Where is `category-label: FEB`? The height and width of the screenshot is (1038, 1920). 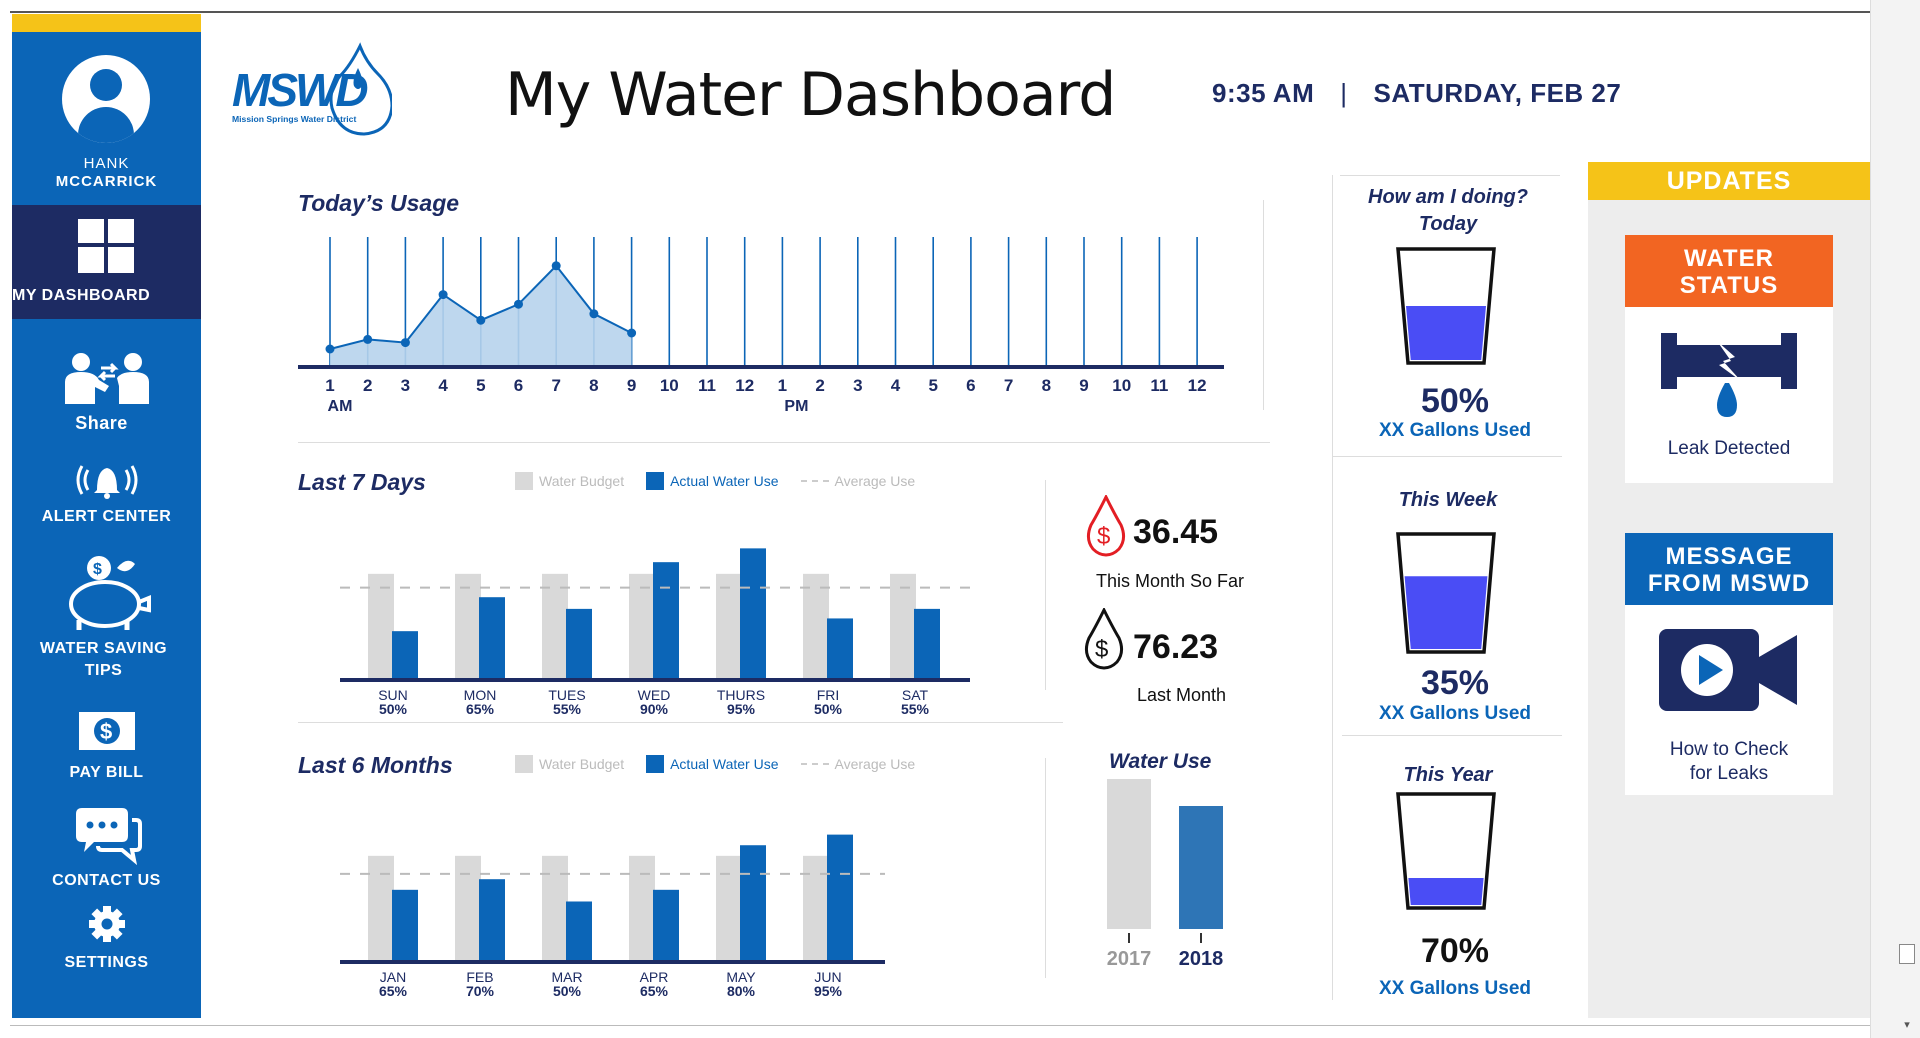 category-label: FEB is located at coordinates (479, 977).